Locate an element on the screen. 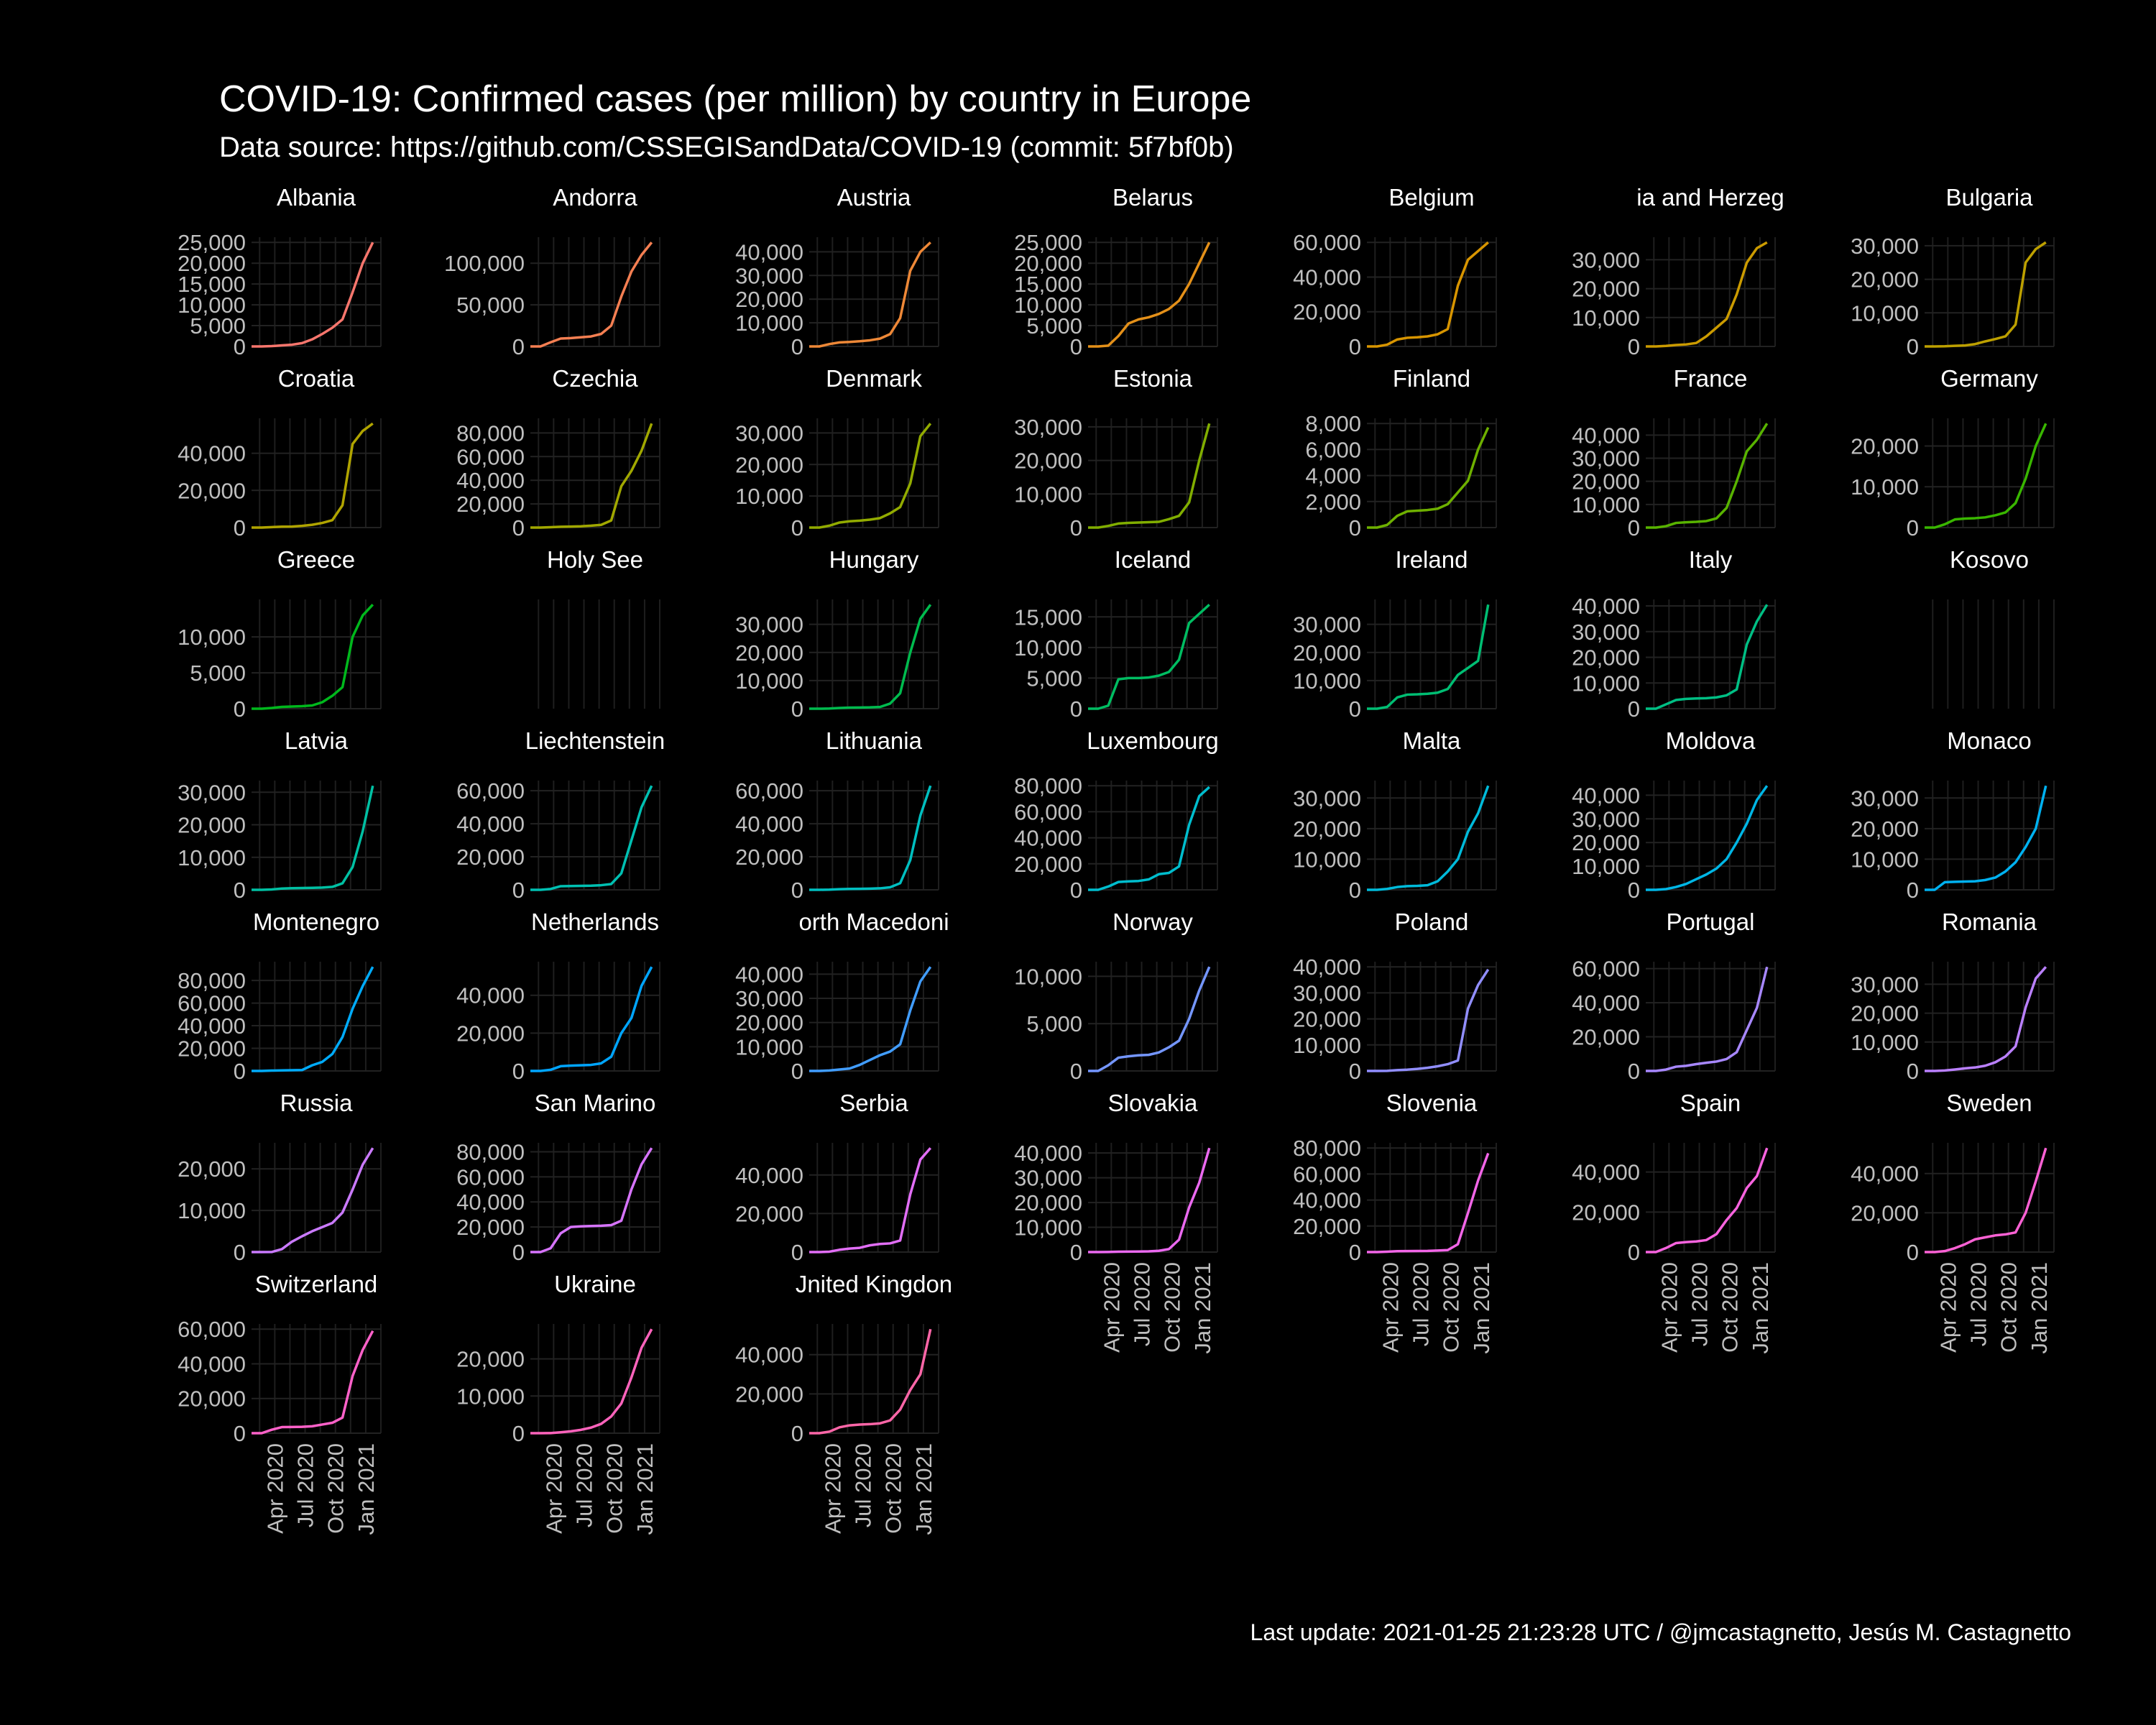 This screenshot has height=1725, width=2156. facet-label: Lithuania is located at coordinates (874, 740).